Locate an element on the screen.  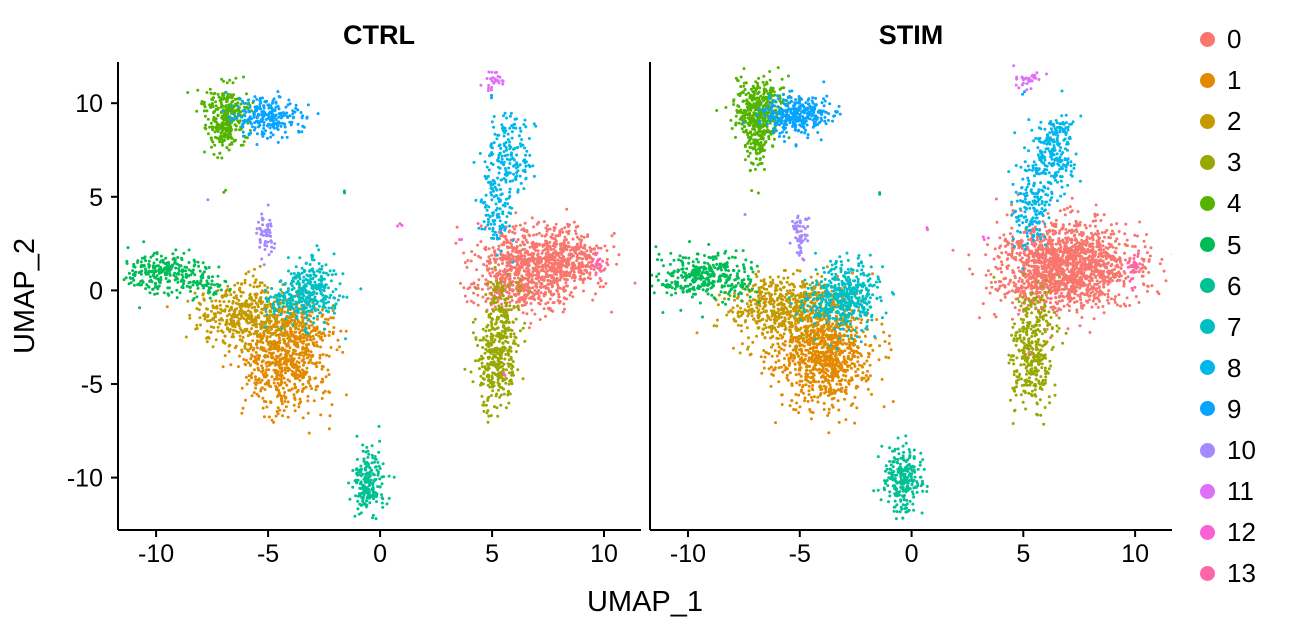
legend-label: 13 is located at coordinates (1241, 573).